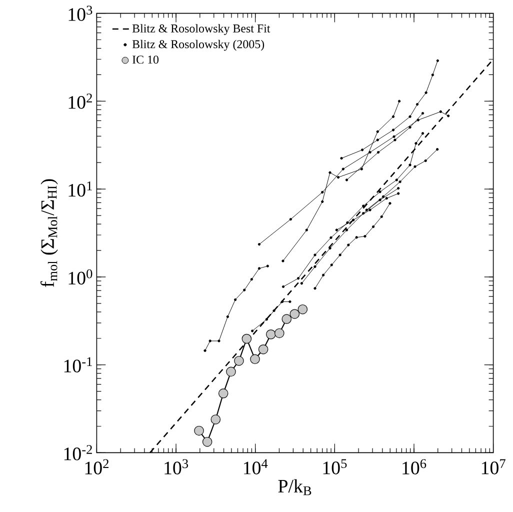 The image size is (513, 512). I want to click on x-tick-label: 10$^{4}$, so click(256, 466).